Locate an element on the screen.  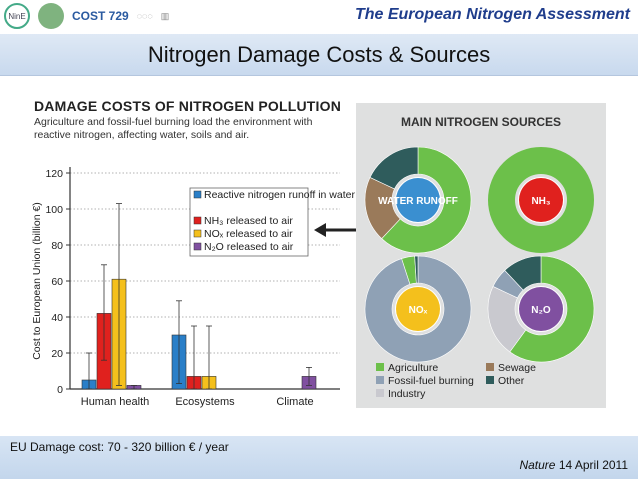
donut-label: NOₓ is located at coordinates (418, 310).